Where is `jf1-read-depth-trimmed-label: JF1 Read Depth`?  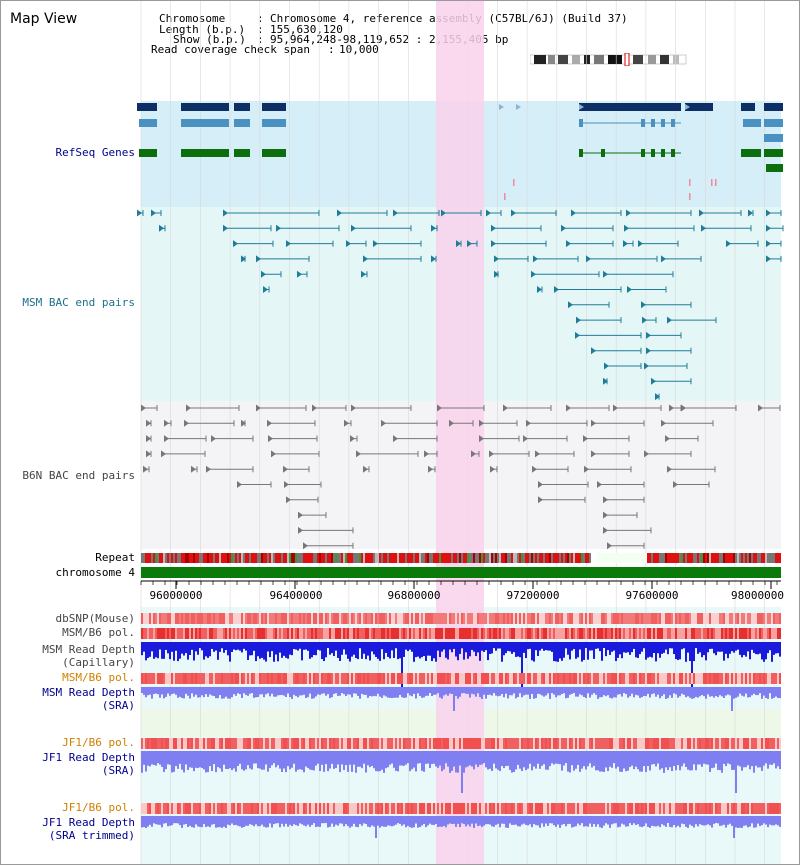
jf1-read-depth-trimmed-label: JF1 Read Depth is located at coordinates (88, 822).